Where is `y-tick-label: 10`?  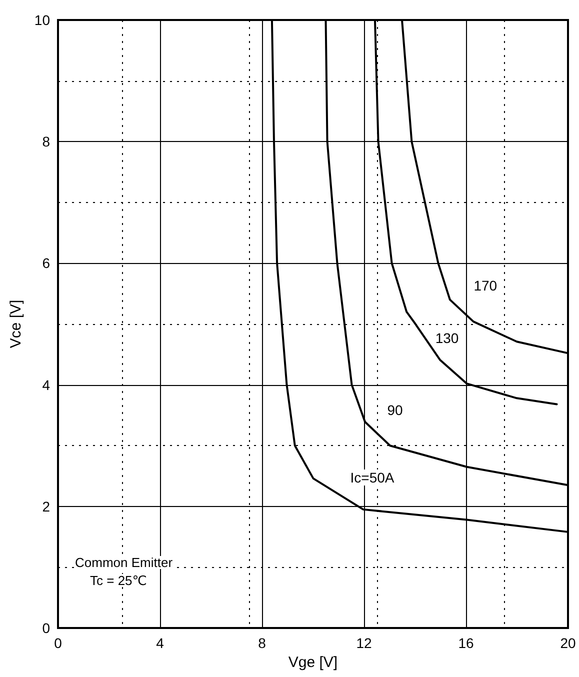
y-tick-label: 10 is located at coordinates (42, 20).